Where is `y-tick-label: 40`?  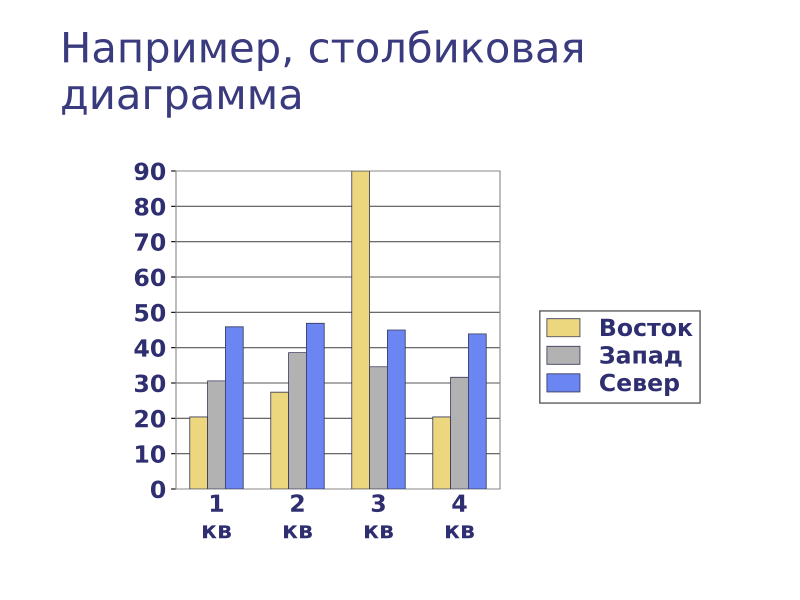
y-tick-label: 40 is located at coordinates (150, 348).